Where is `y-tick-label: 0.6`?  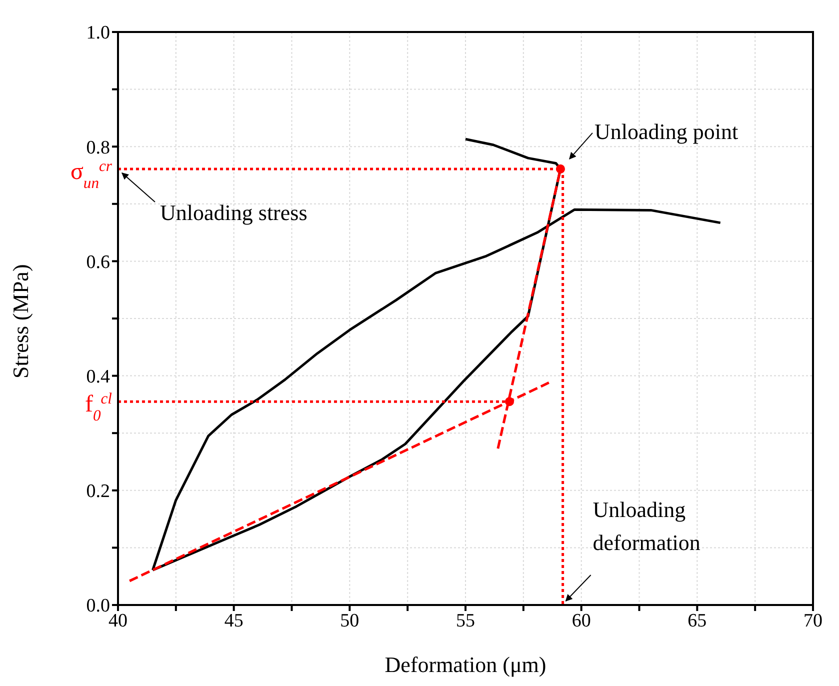
y-tick-label: 0.6 is located at coordinates (98, 262).